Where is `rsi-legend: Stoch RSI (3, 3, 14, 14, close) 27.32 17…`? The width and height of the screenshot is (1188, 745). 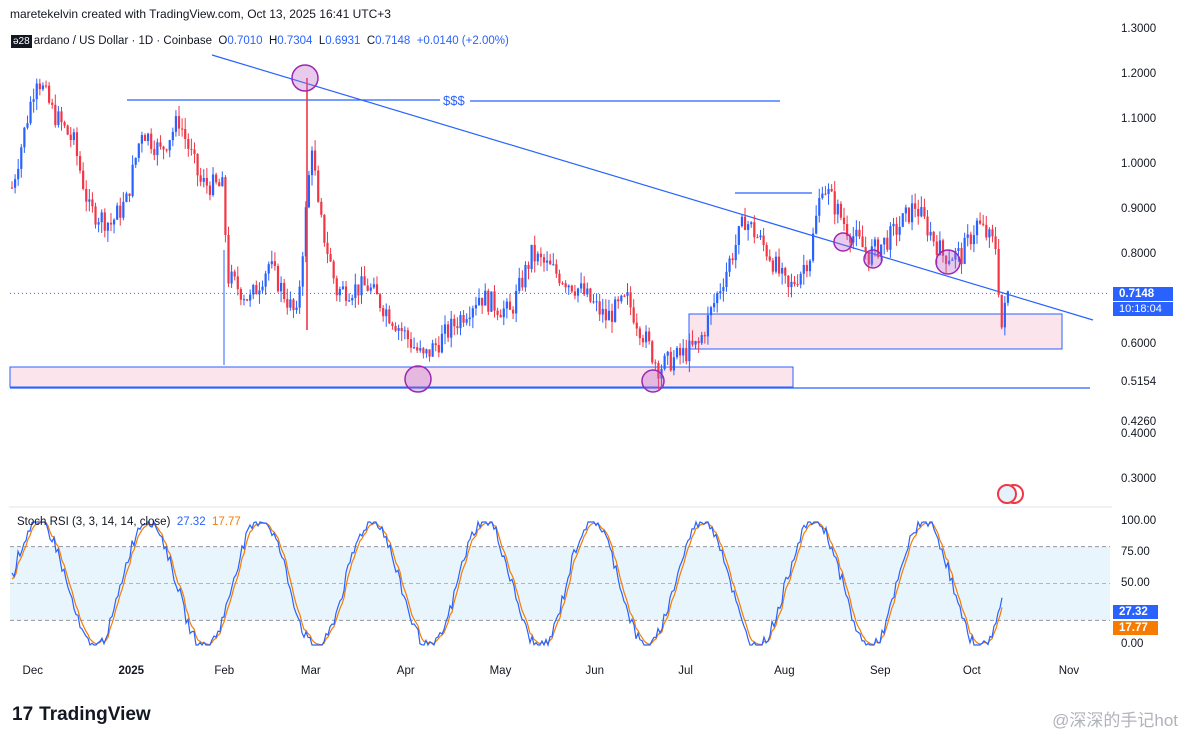 rsi-legend: Stoch RSI (3, 3, 14, 14, close) 27.32 17… is located at coordinates (129, 522).